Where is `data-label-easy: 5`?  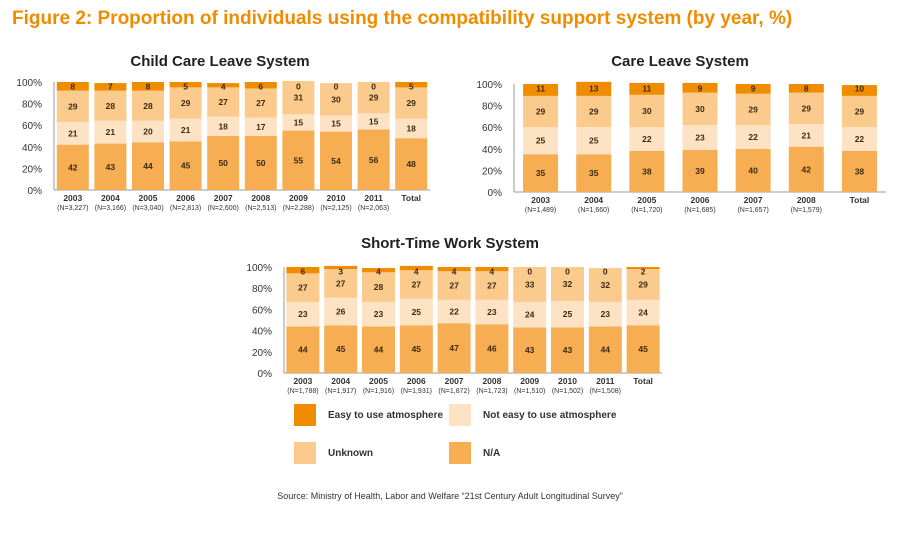 data-label-easy: 5 is located at coordinates (185, 87).